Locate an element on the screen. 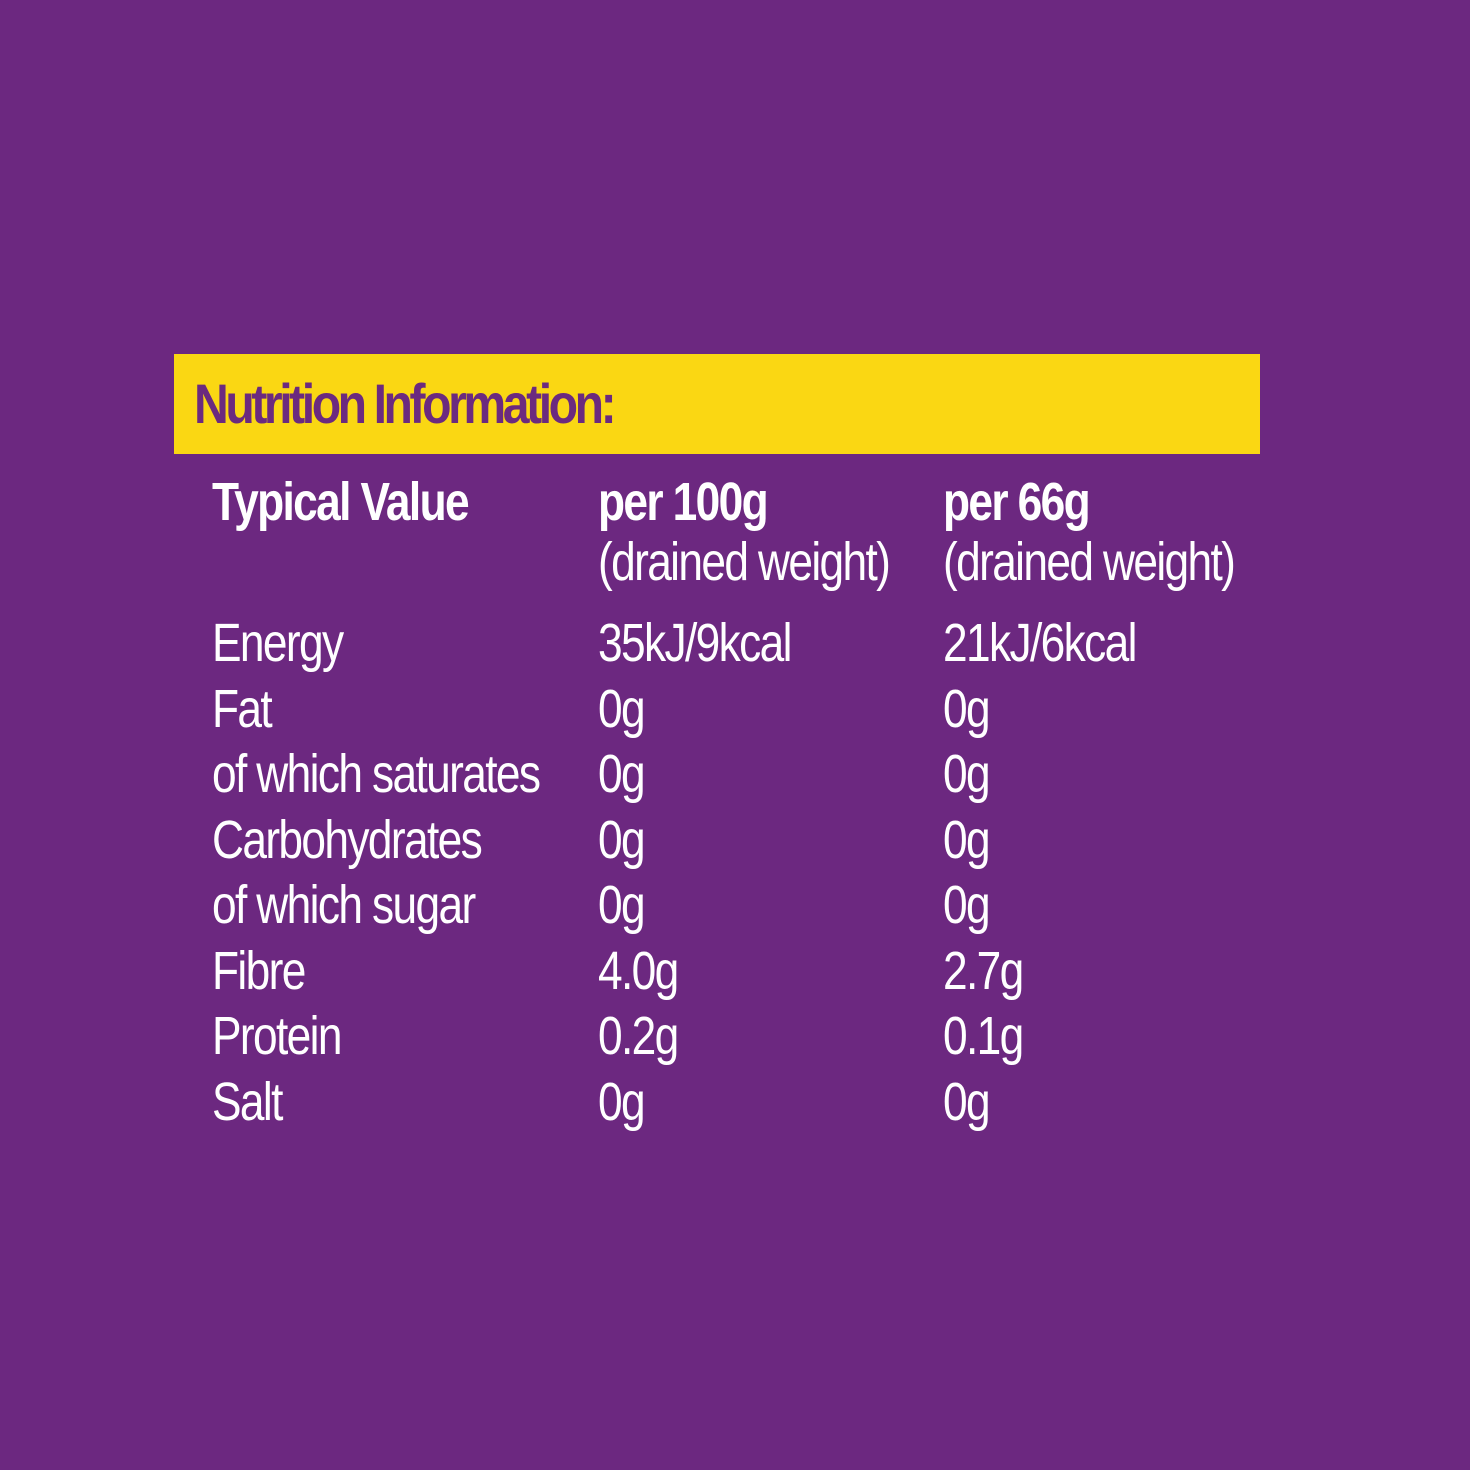 The width and height of the screenshot is (1470, 1470). header-per-100g: per 100g (drained weight) is located at coordinates (744, 532).